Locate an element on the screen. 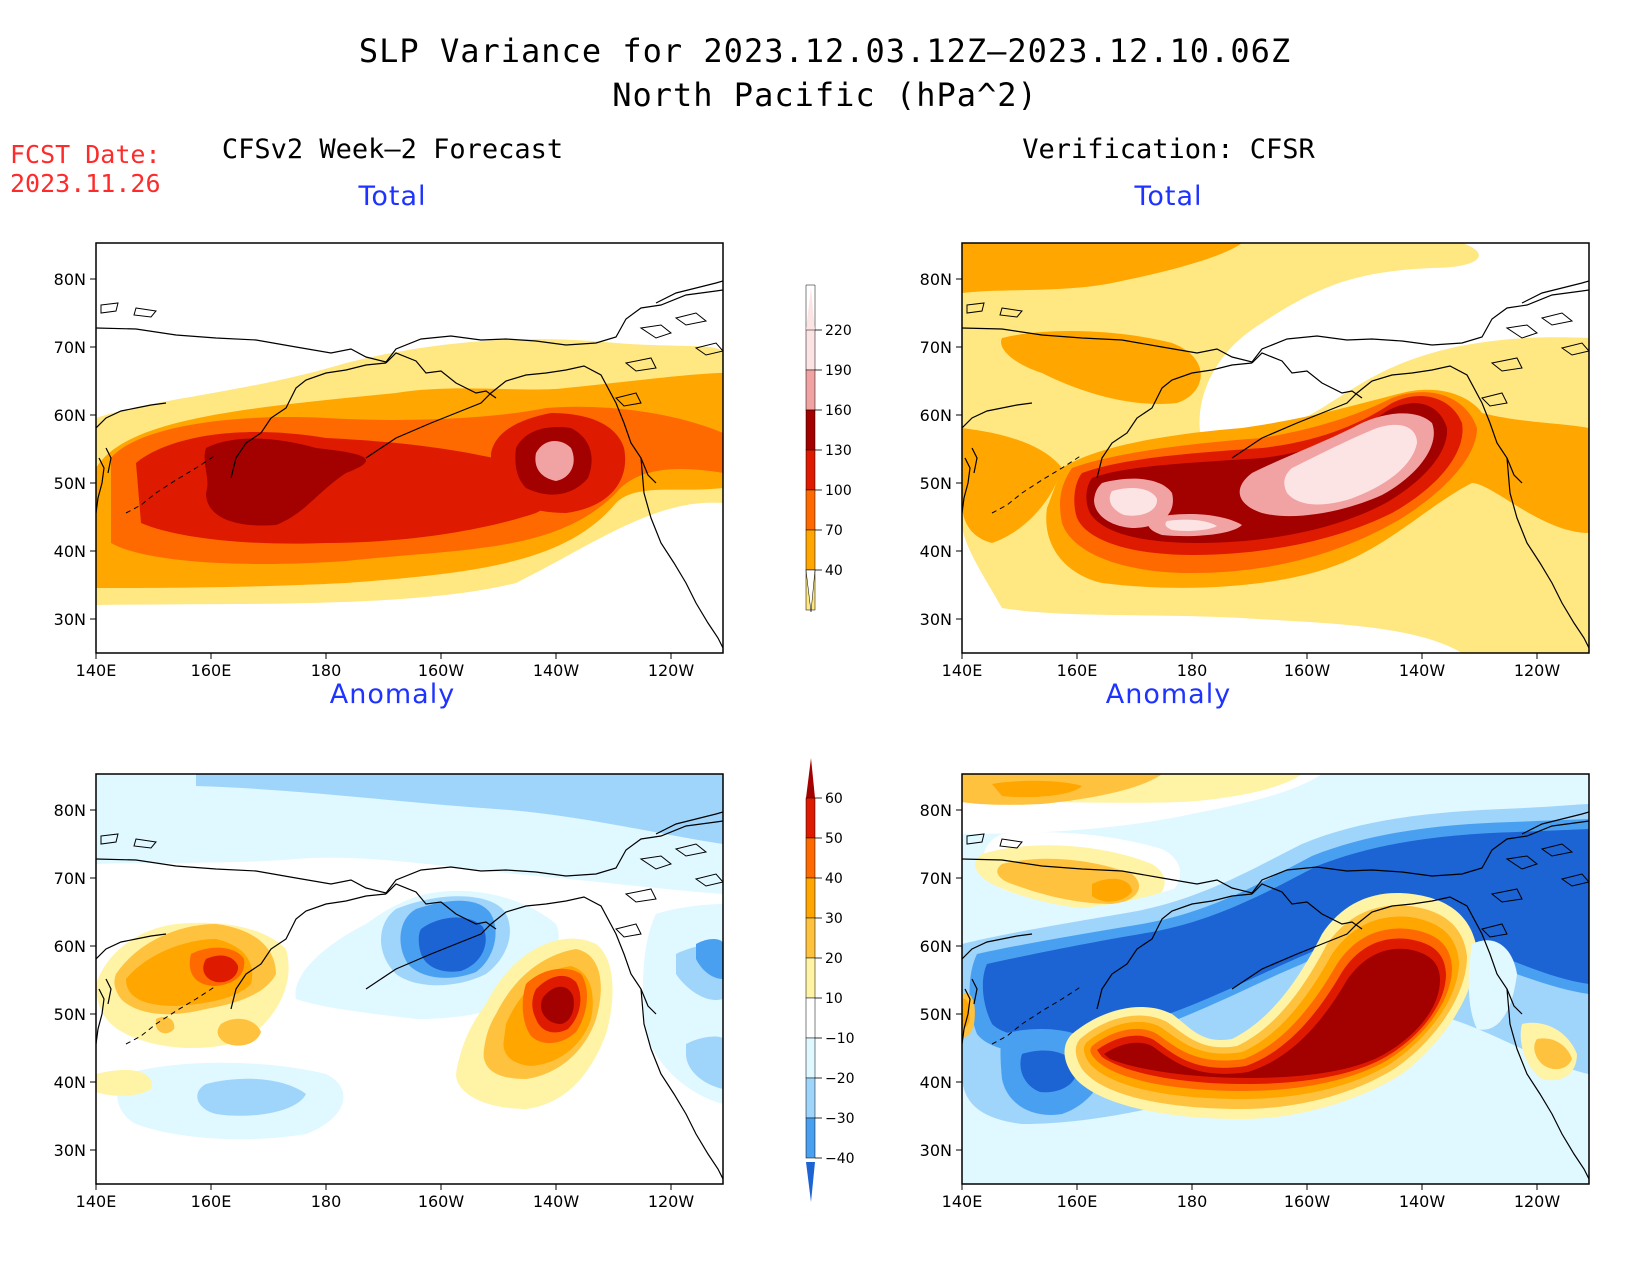 This screenshot has height=1275, width=1650. colorbar-label: 220 is located at coordinates (838, 331).